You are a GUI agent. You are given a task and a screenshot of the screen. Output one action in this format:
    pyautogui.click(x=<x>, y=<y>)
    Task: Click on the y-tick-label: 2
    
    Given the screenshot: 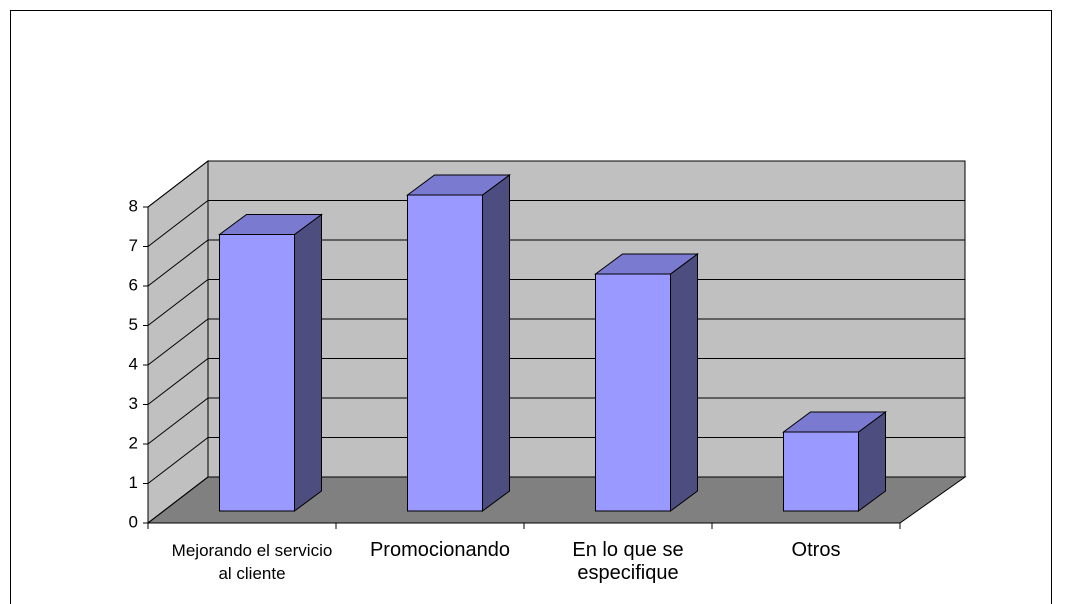 What is the action you would take?
    pyautogui.click(x=133, y=442)
    